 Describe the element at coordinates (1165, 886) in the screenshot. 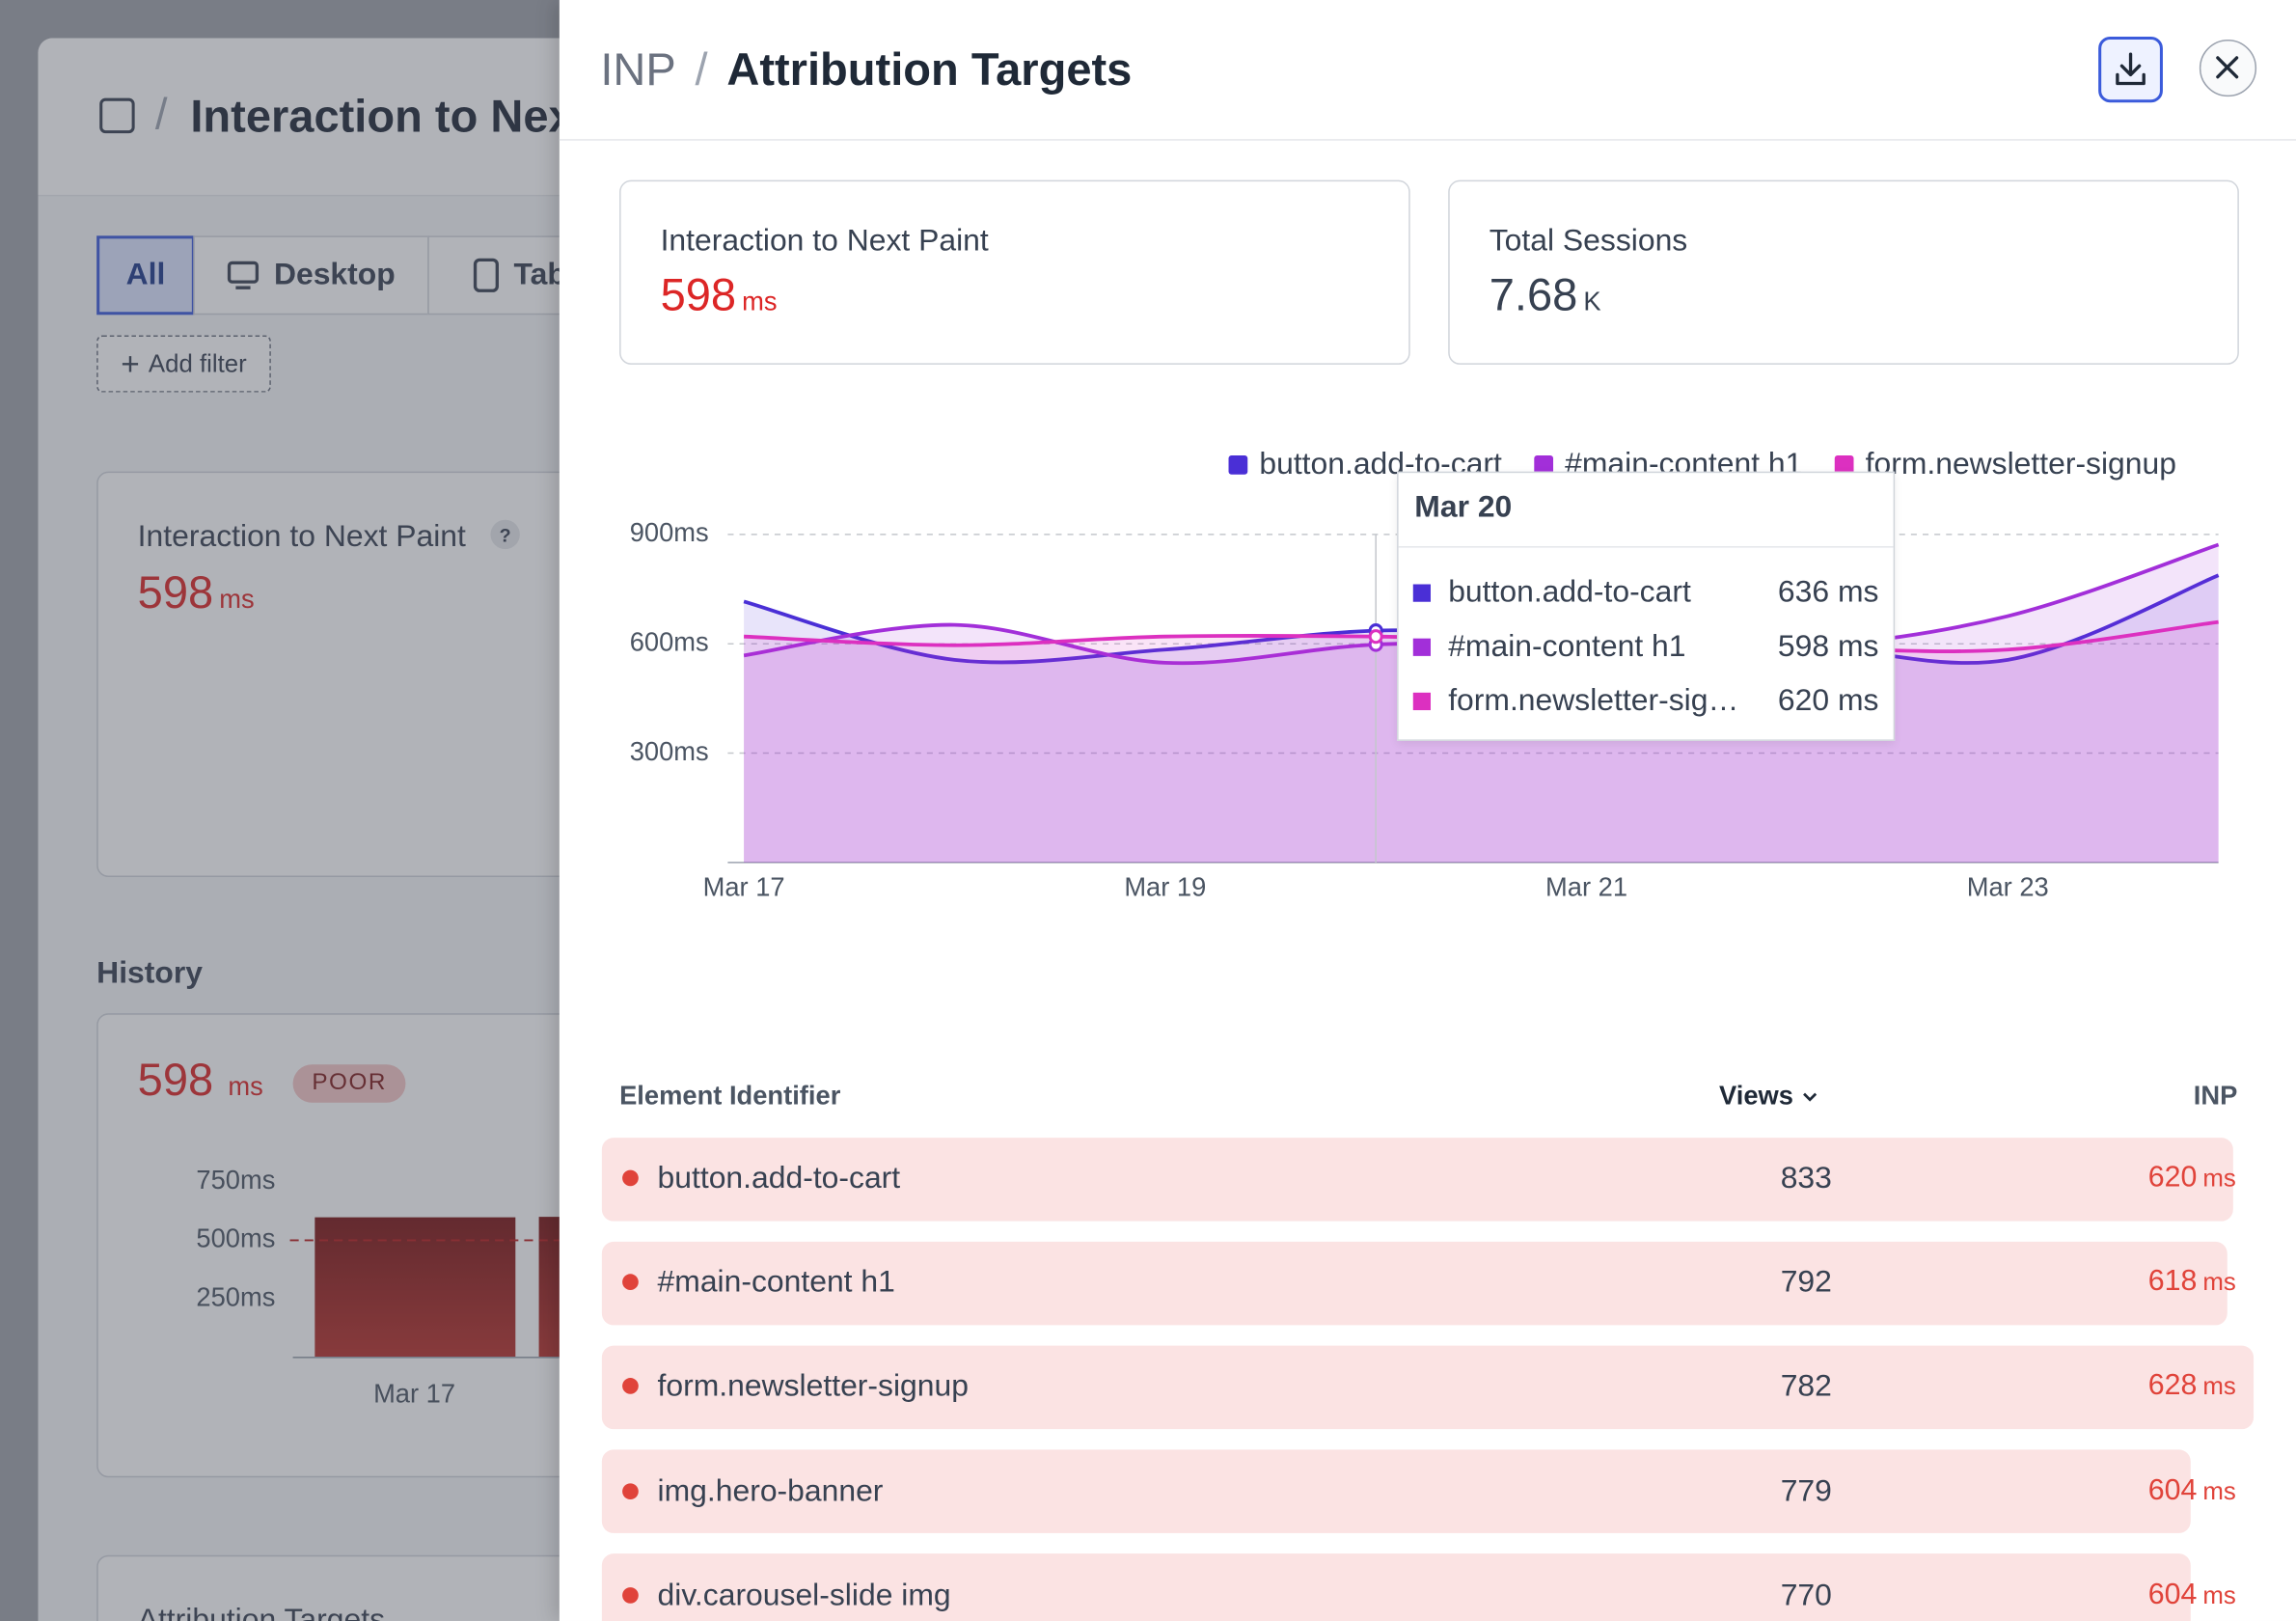

I see `x-tick-label: Mar 19` at that location.